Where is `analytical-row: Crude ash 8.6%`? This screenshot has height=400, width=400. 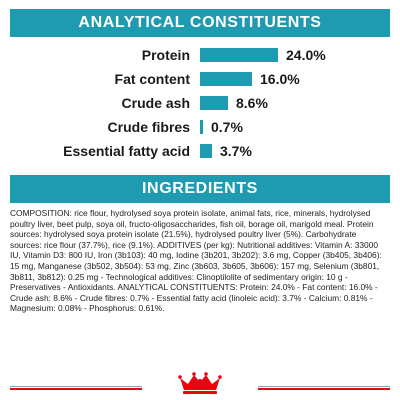
analytical-row: Crude ash 8.6% is located at coordinates (200, 103).